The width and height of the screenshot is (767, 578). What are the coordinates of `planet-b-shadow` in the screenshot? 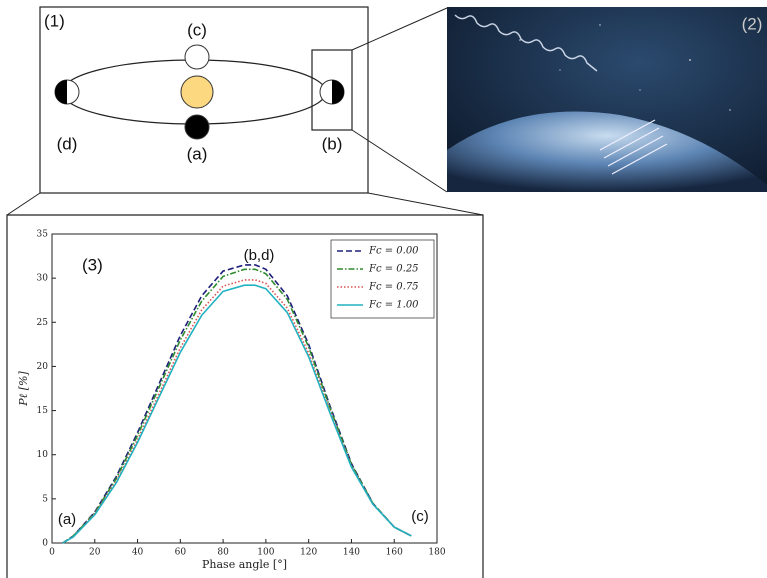 It's located at (338, 92).